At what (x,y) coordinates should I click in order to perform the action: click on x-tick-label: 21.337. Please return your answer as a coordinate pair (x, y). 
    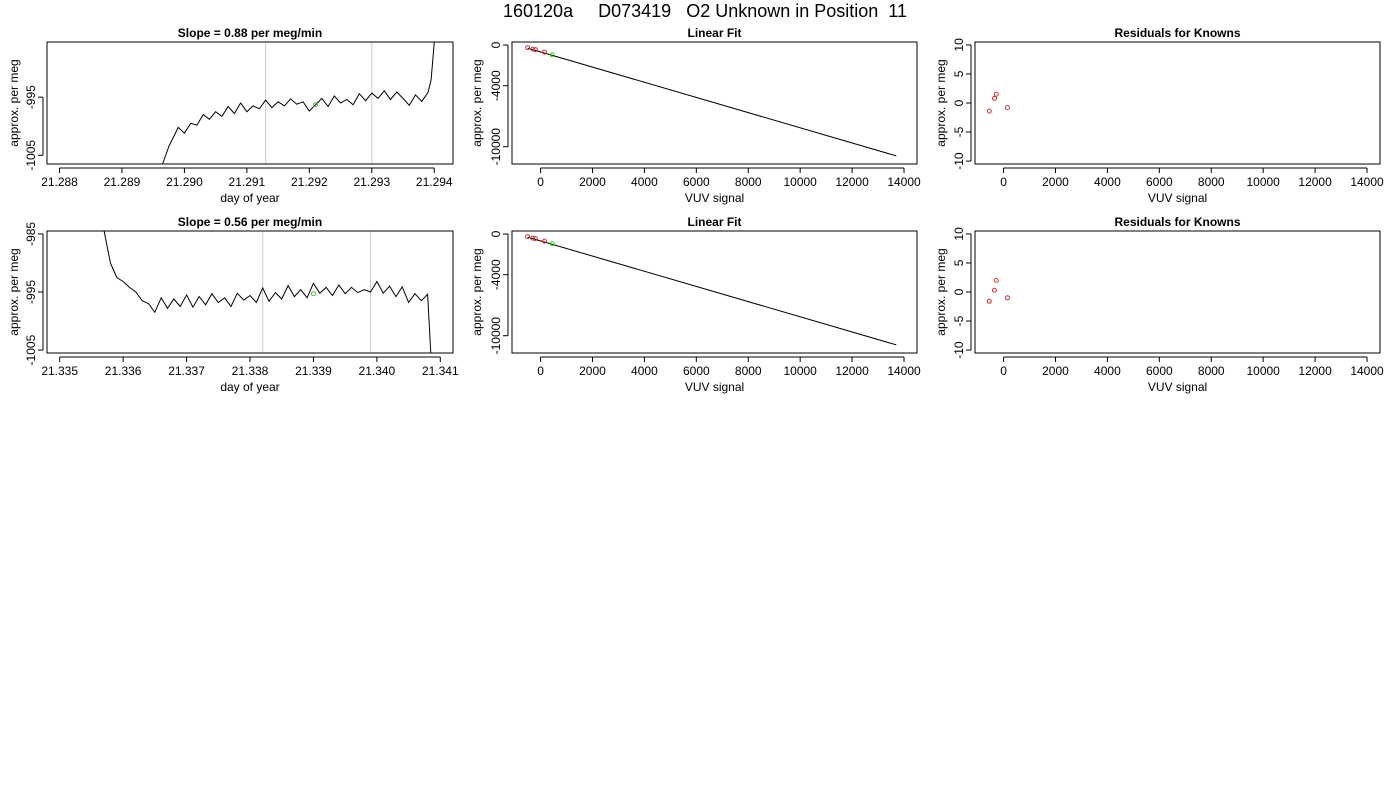
    Looking at the image, I should click on (186, 371).